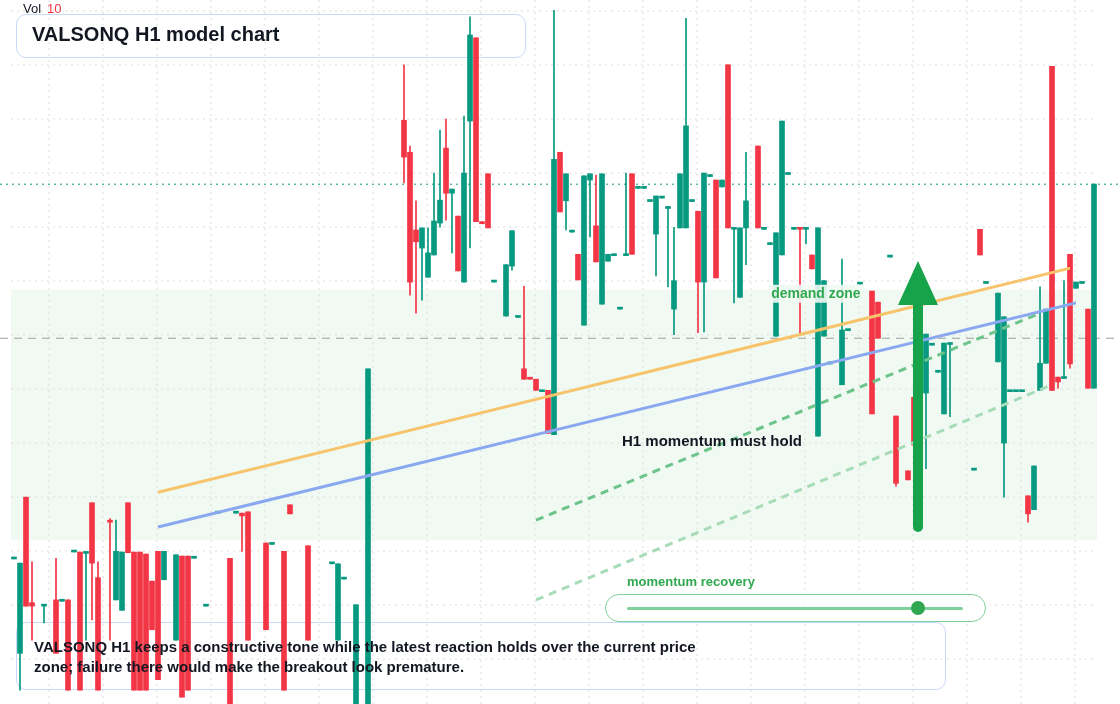  I want to click on annotation: momentum recovery, so click(691, 581).